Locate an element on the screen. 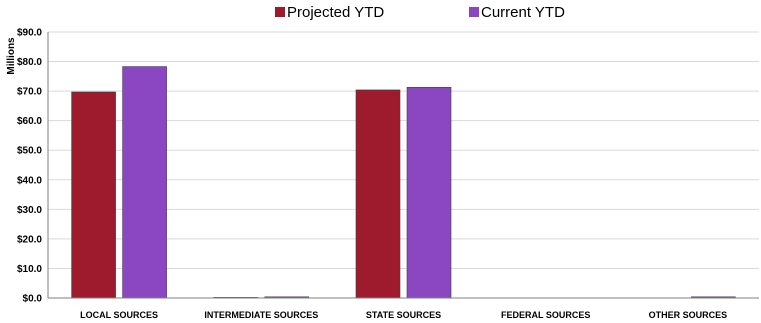 The image size is (761, 323). y-tick-label: $90.0 is located at coordinates (29, 33).